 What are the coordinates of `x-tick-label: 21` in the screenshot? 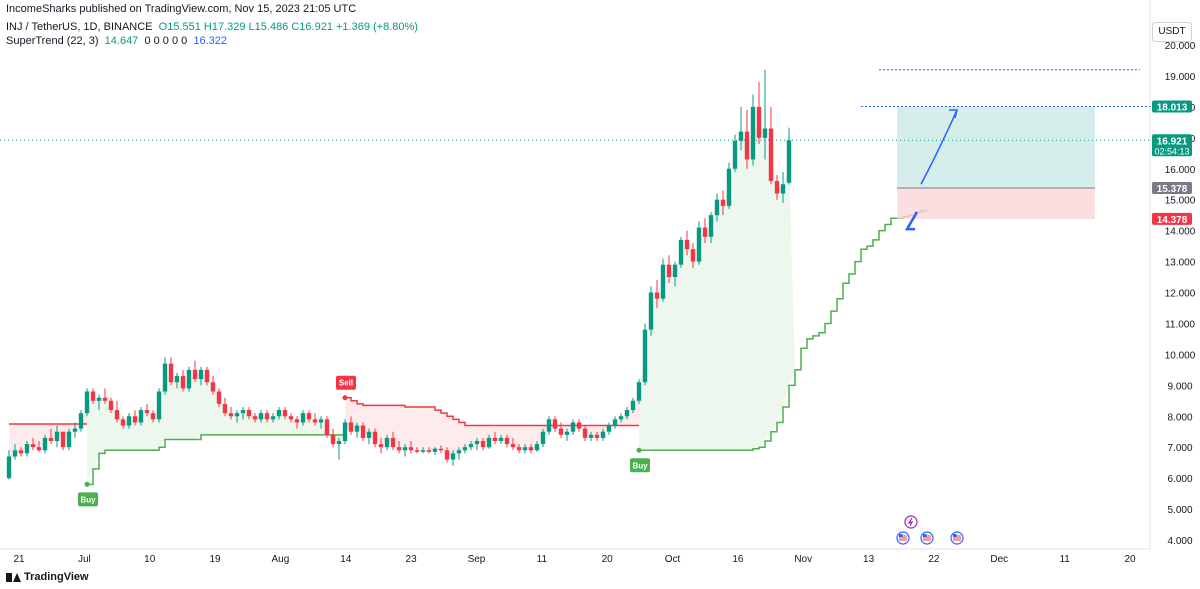 It's located at (19, 559).